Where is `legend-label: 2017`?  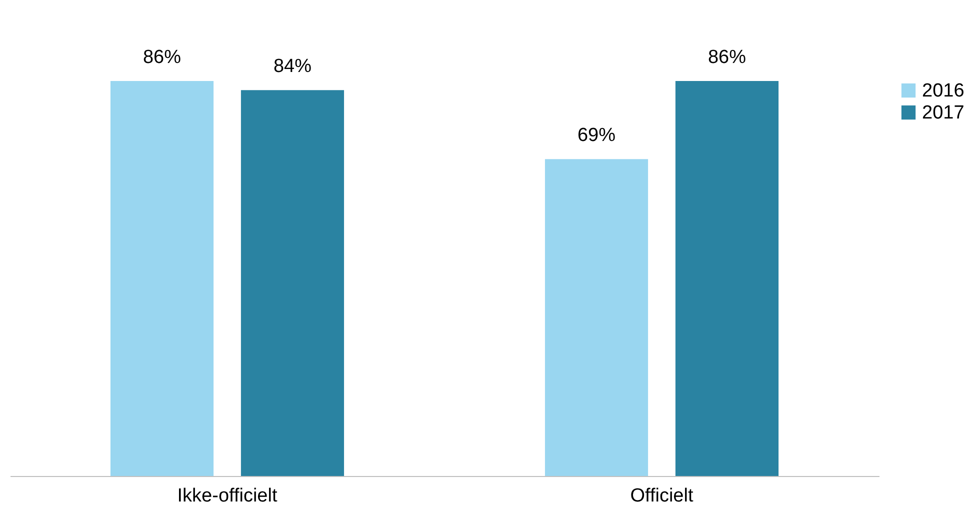
legend-label: 2017 is located at coordinates (943, 113).